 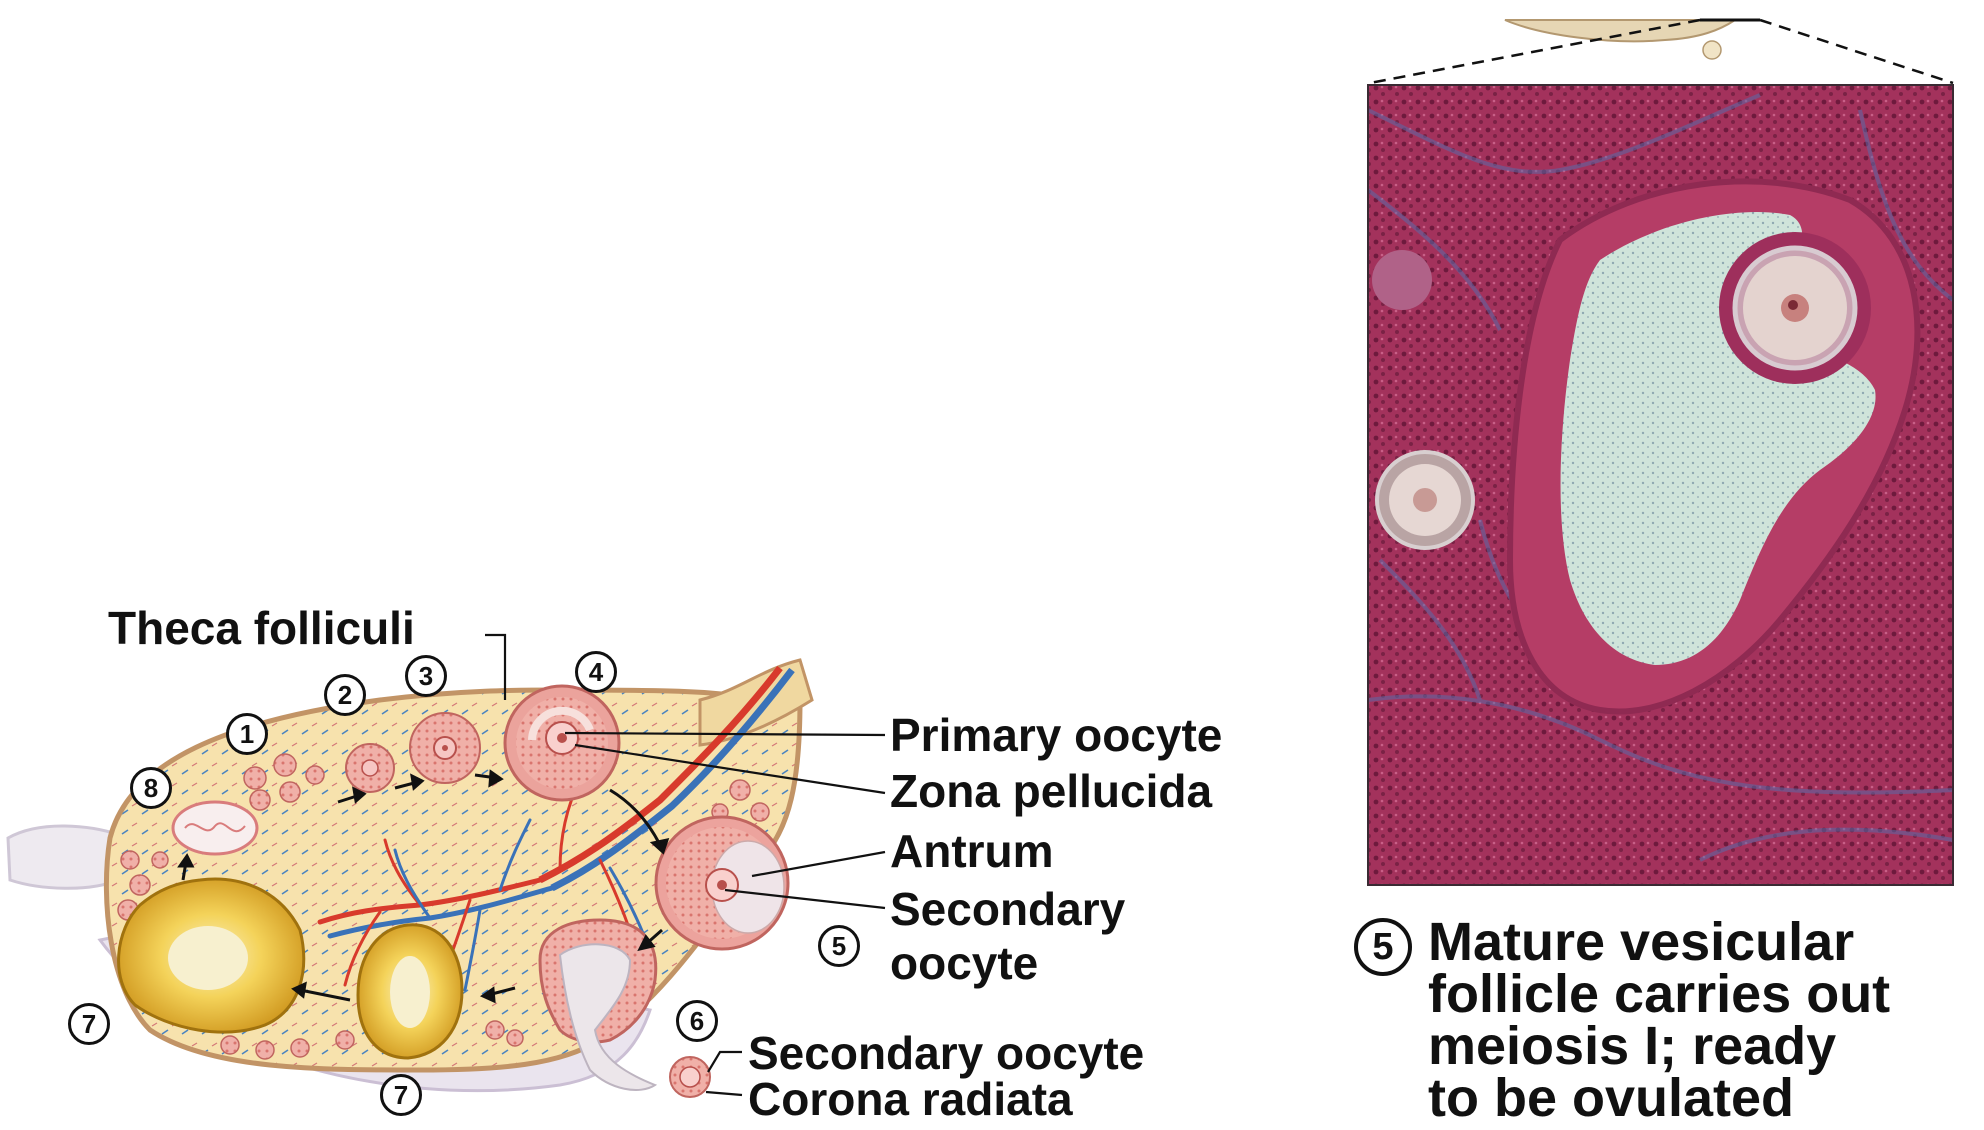 I want to click on micrograph-antrum, so click(x=1718, y=438).